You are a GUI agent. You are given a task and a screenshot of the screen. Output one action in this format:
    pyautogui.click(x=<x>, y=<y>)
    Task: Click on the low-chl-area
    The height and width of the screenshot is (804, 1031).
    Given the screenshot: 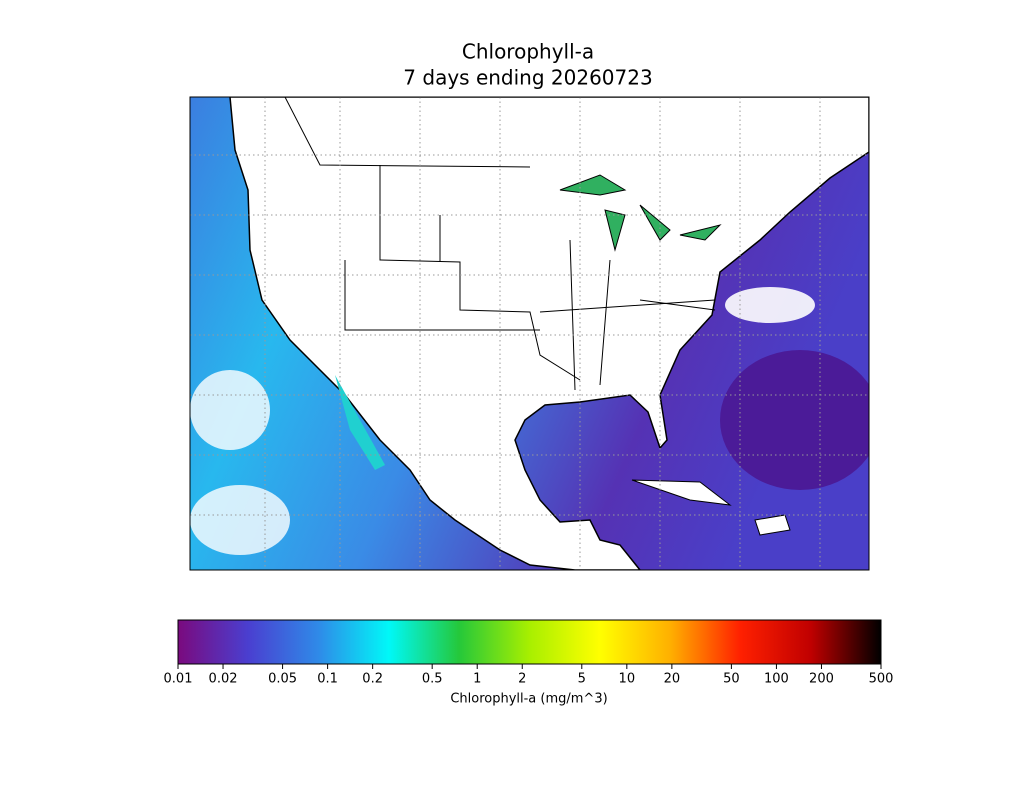 What is the action you would take?
    pyautogui.click(x=794, y=420)
    